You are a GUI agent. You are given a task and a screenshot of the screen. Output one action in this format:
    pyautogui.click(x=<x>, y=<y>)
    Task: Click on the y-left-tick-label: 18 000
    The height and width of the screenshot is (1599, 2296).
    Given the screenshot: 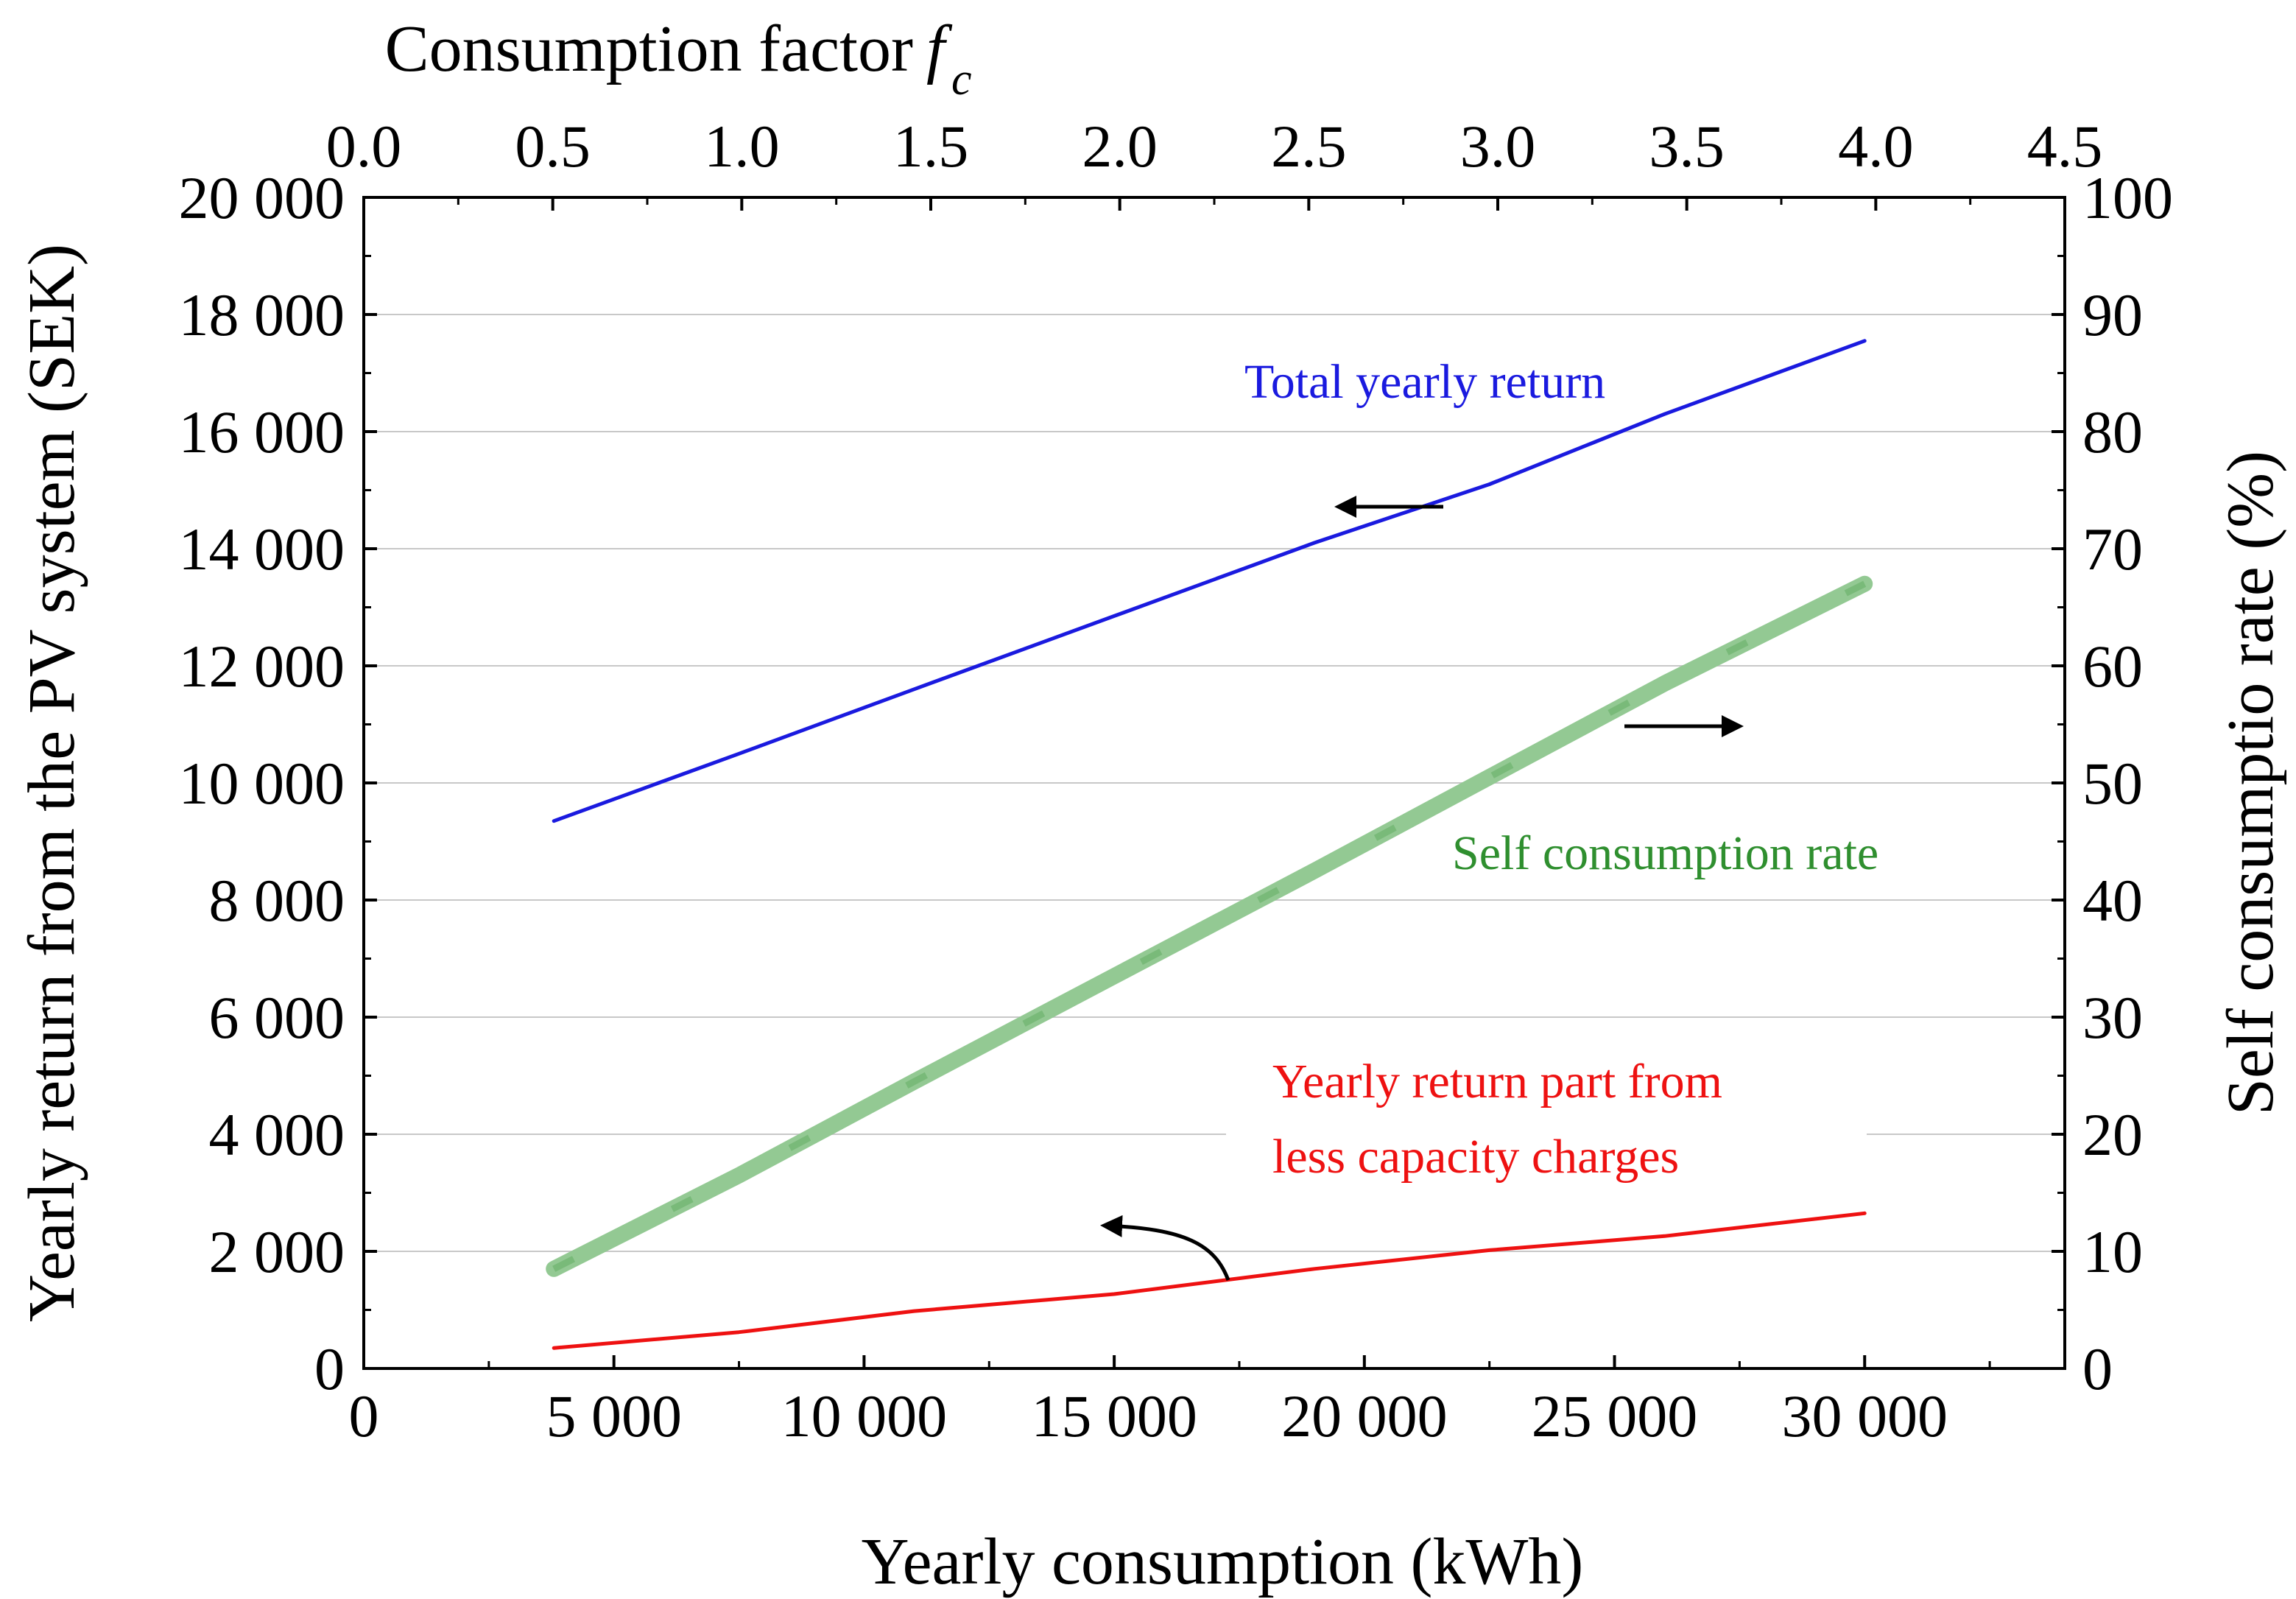 What is the action you would take?
    pyautogui.click(x=262, y=314)
    